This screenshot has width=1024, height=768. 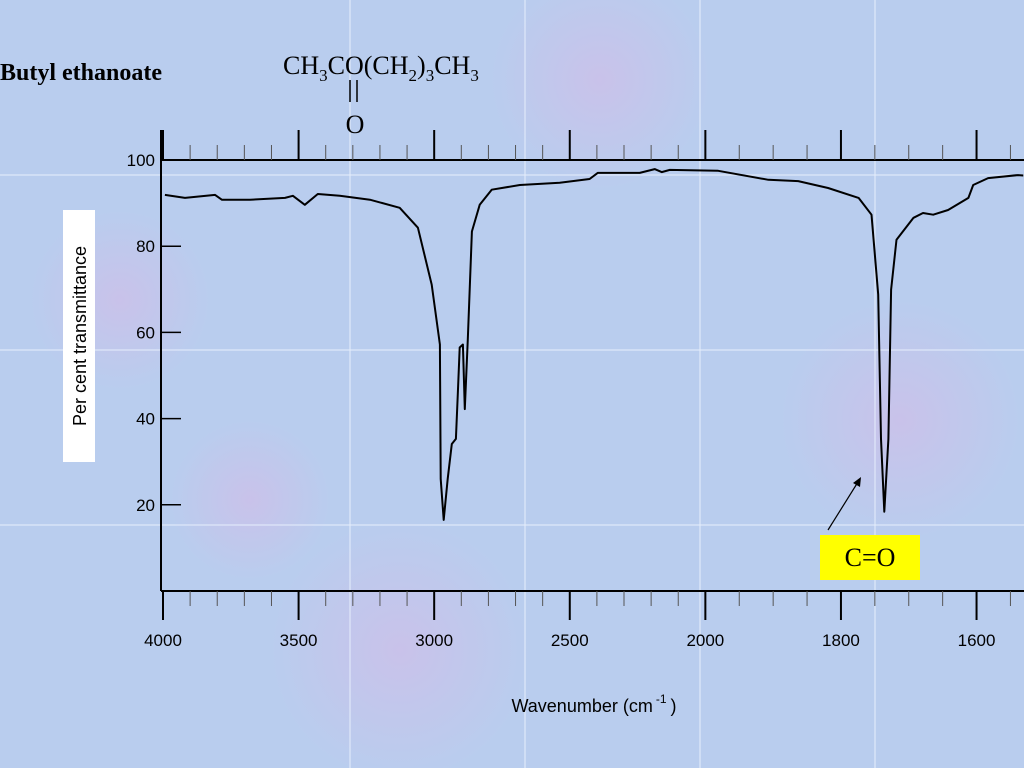 I want to click on x-label-sup: -1, so click(x=661, y=699).